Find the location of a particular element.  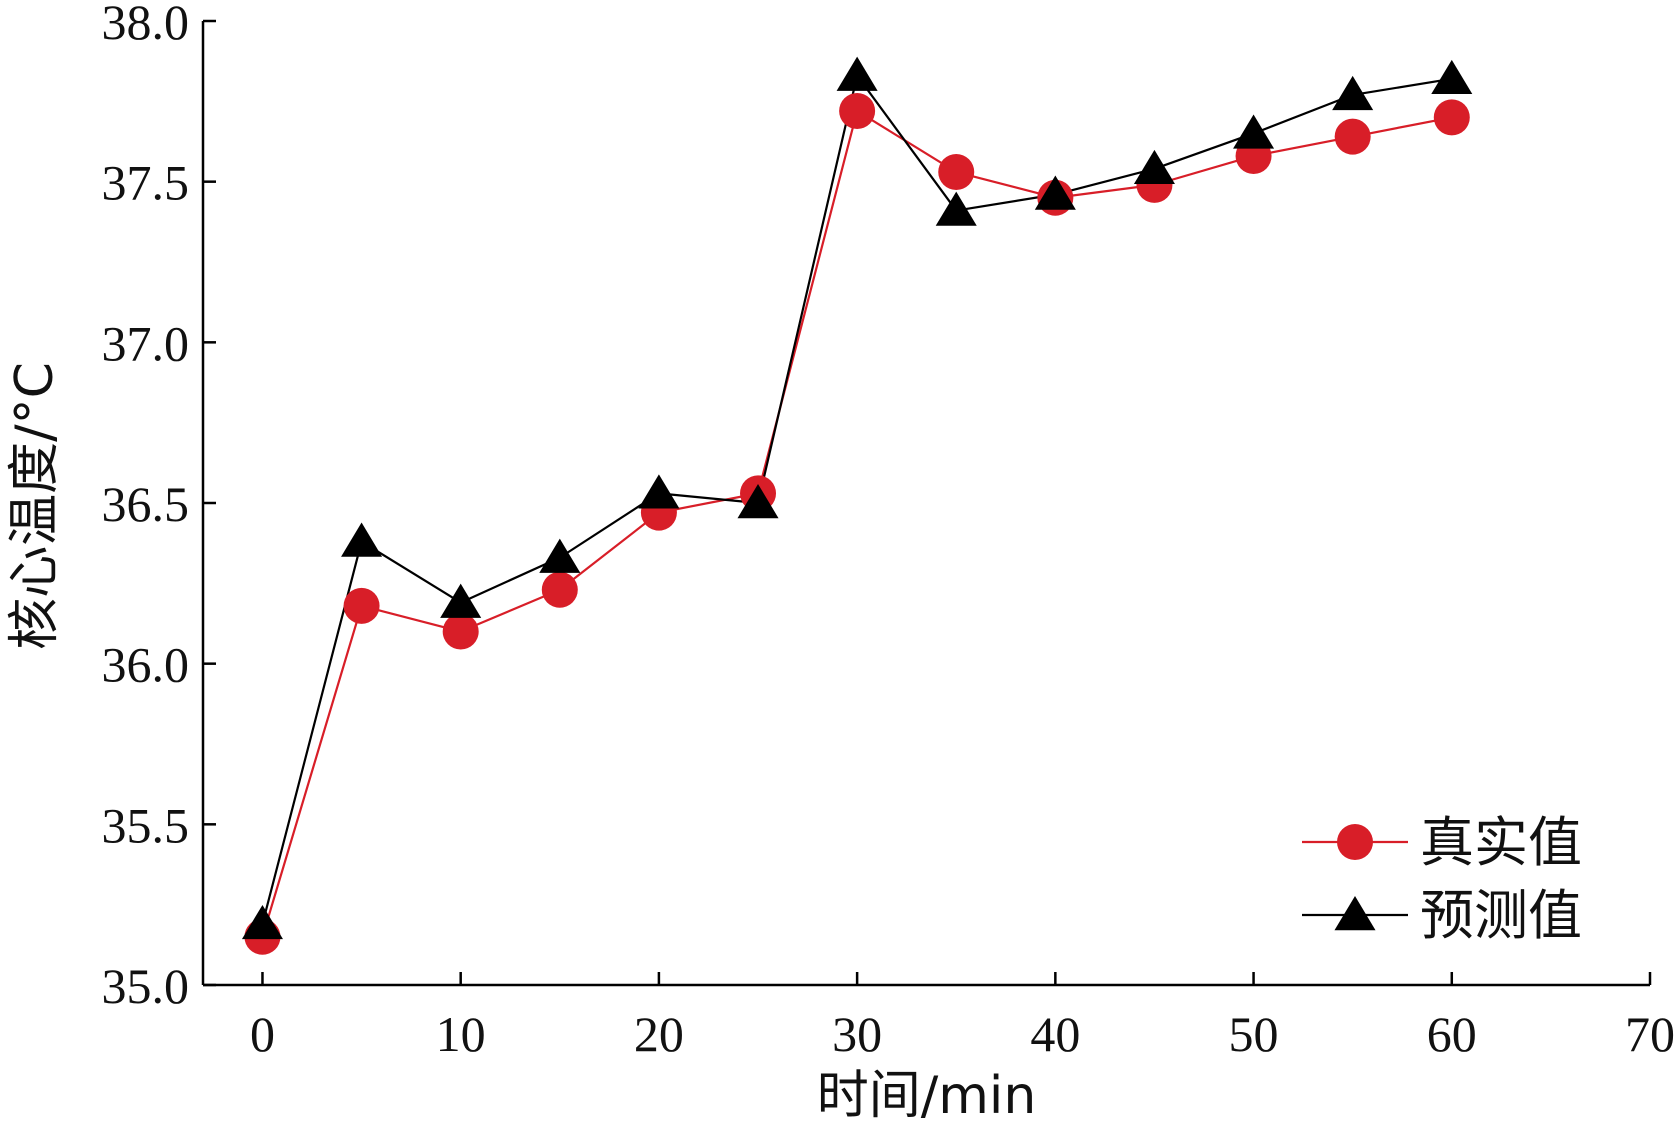

x-tick-label: 50 is located at coordinates (1254, 1034).